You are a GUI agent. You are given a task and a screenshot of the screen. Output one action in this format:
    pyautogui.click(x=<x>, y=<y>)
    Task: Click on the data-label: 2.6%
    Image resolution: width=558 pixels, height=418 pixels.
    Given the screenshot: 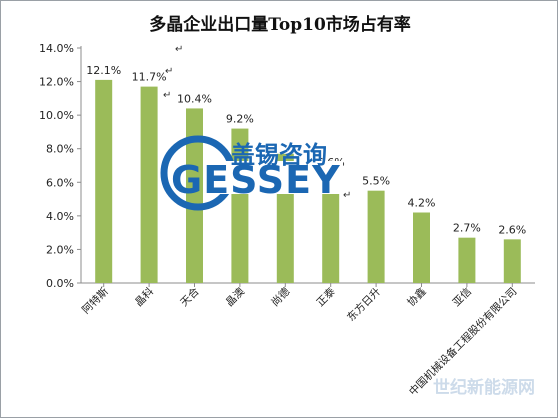 What is the action you would take?
    pyautogui.click(x=512, y=229)
    